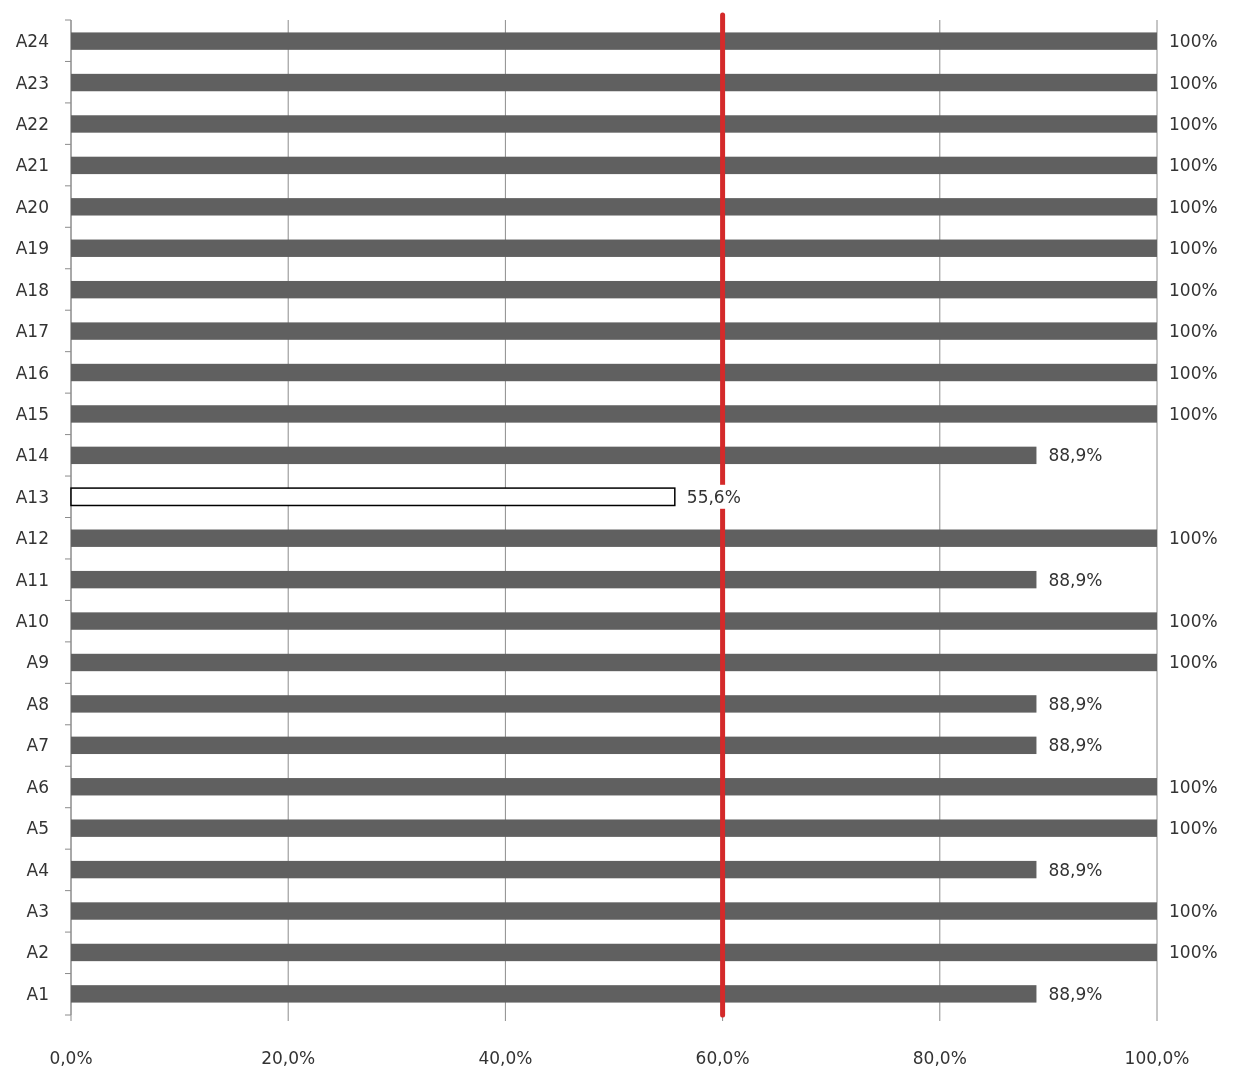 This screenshot has height=1070, width=1237. What do you see at coordinates (288, 1058) in the screenshot?
I see `x-tick-label: 20,0%` at bounding box center [288, 1058].